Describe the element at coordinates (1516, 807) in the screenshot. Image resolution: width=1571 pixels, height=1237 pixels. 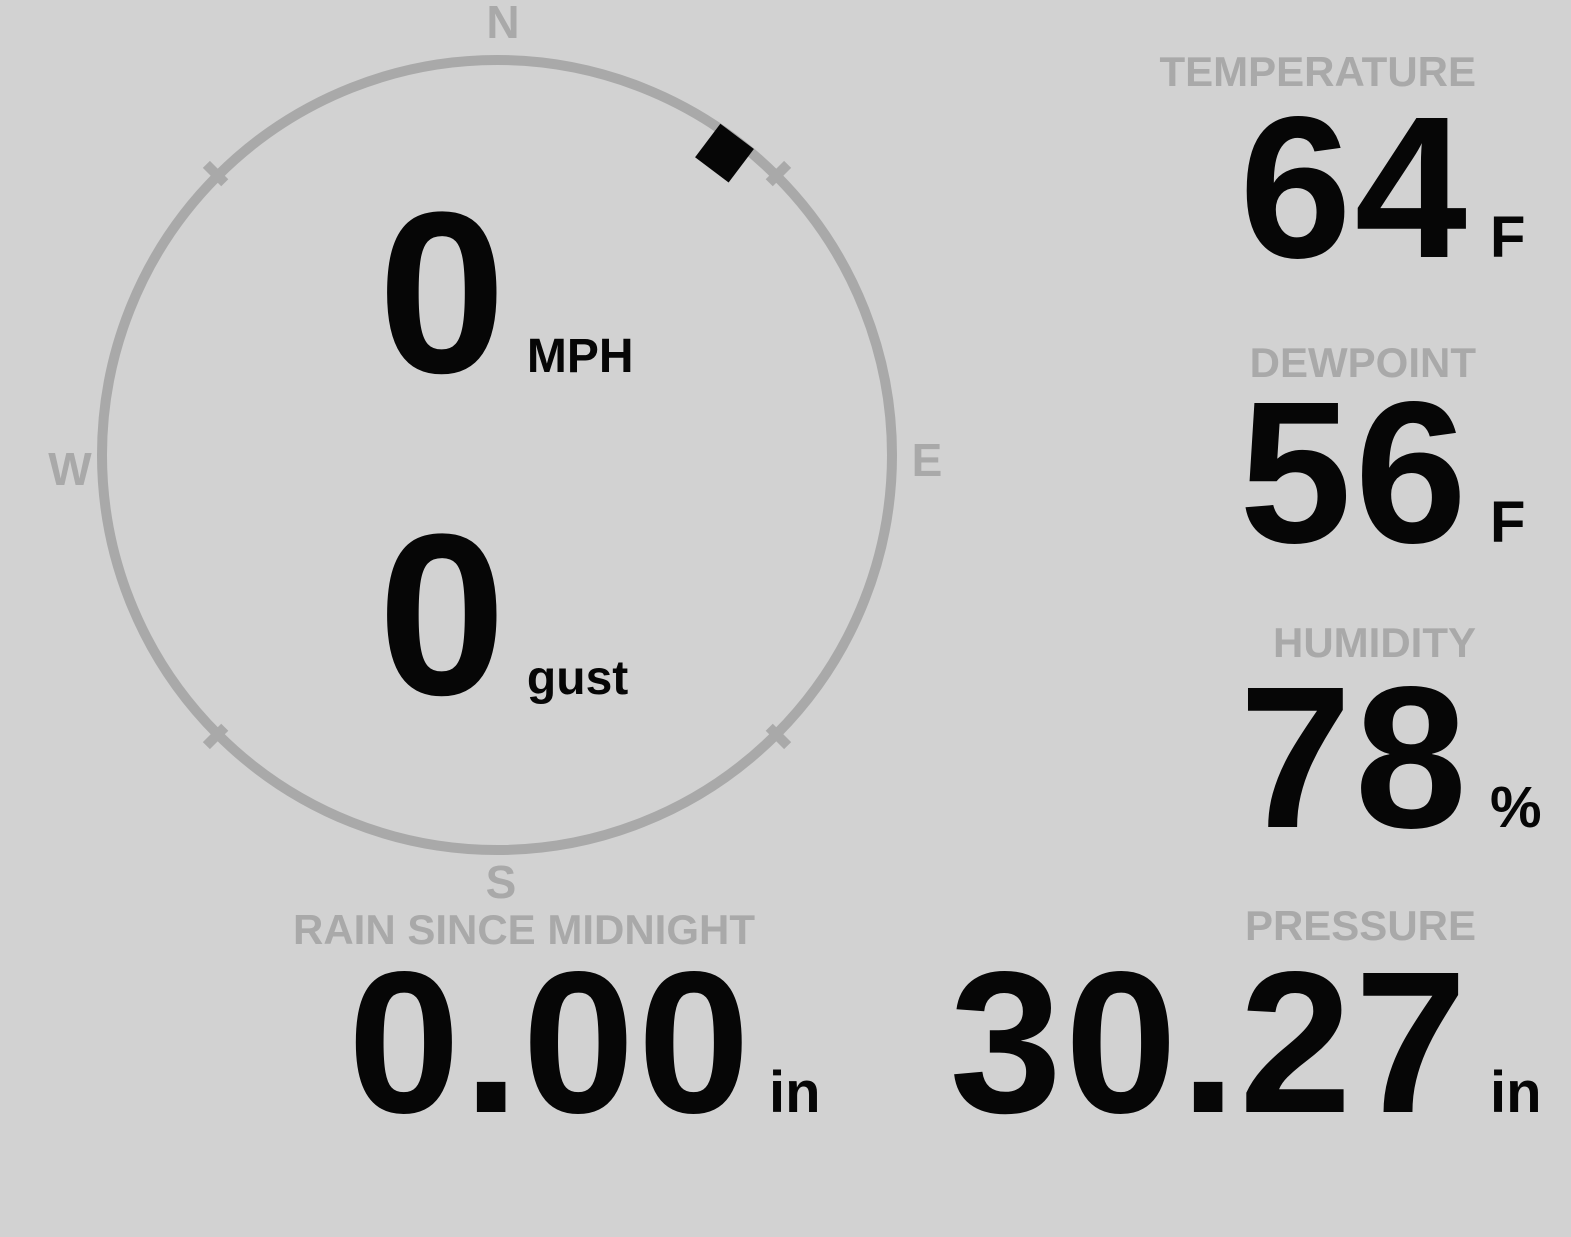
I see `humidity-unit: %` at that location.